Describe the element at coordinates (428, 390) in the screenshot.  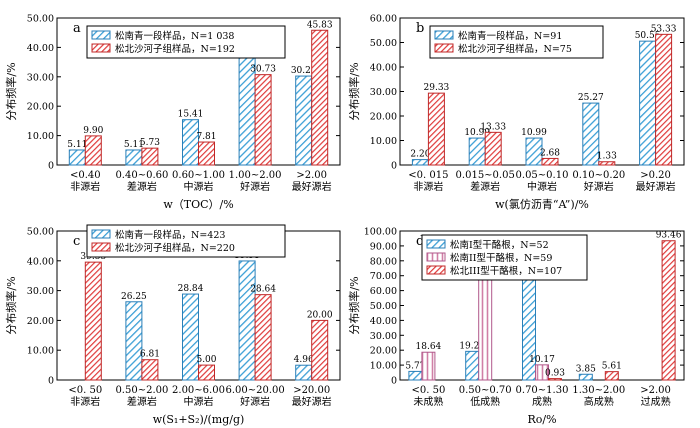
I see `x-tick-label: <0. 50` at that location.